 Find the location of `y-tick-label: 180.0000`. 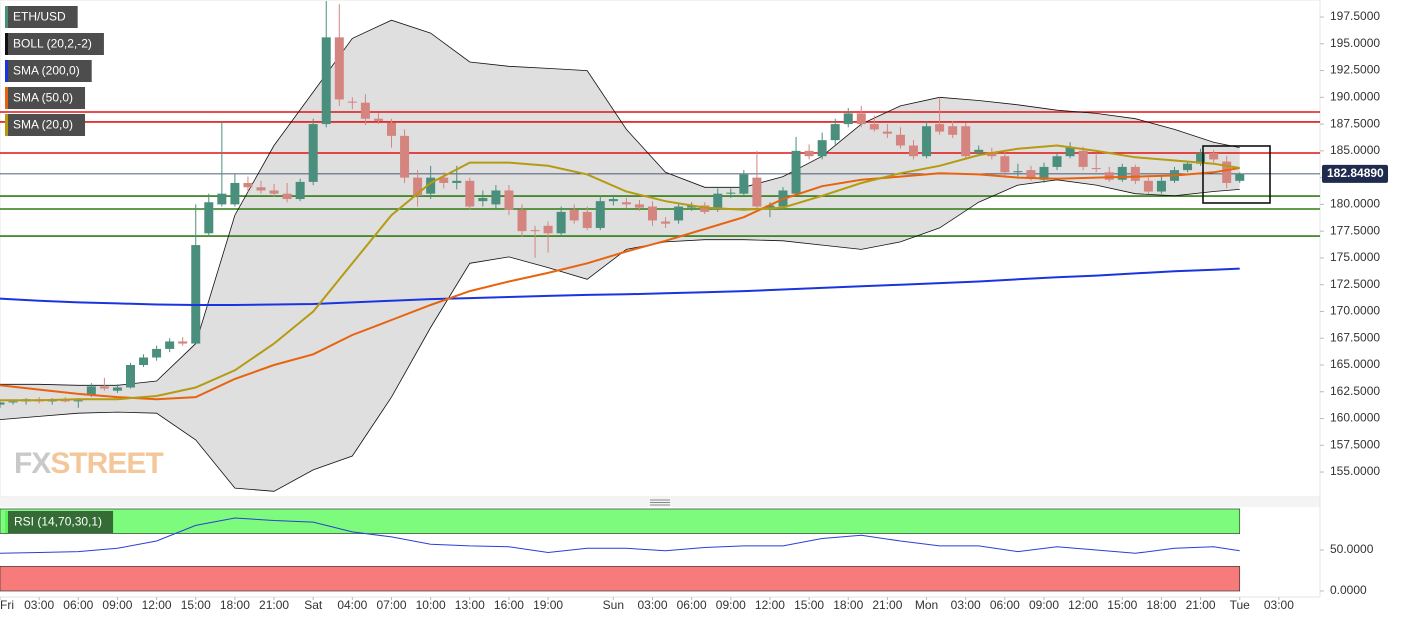

y-tick-label: 180.0000 is located at coordinates (1355, 204).